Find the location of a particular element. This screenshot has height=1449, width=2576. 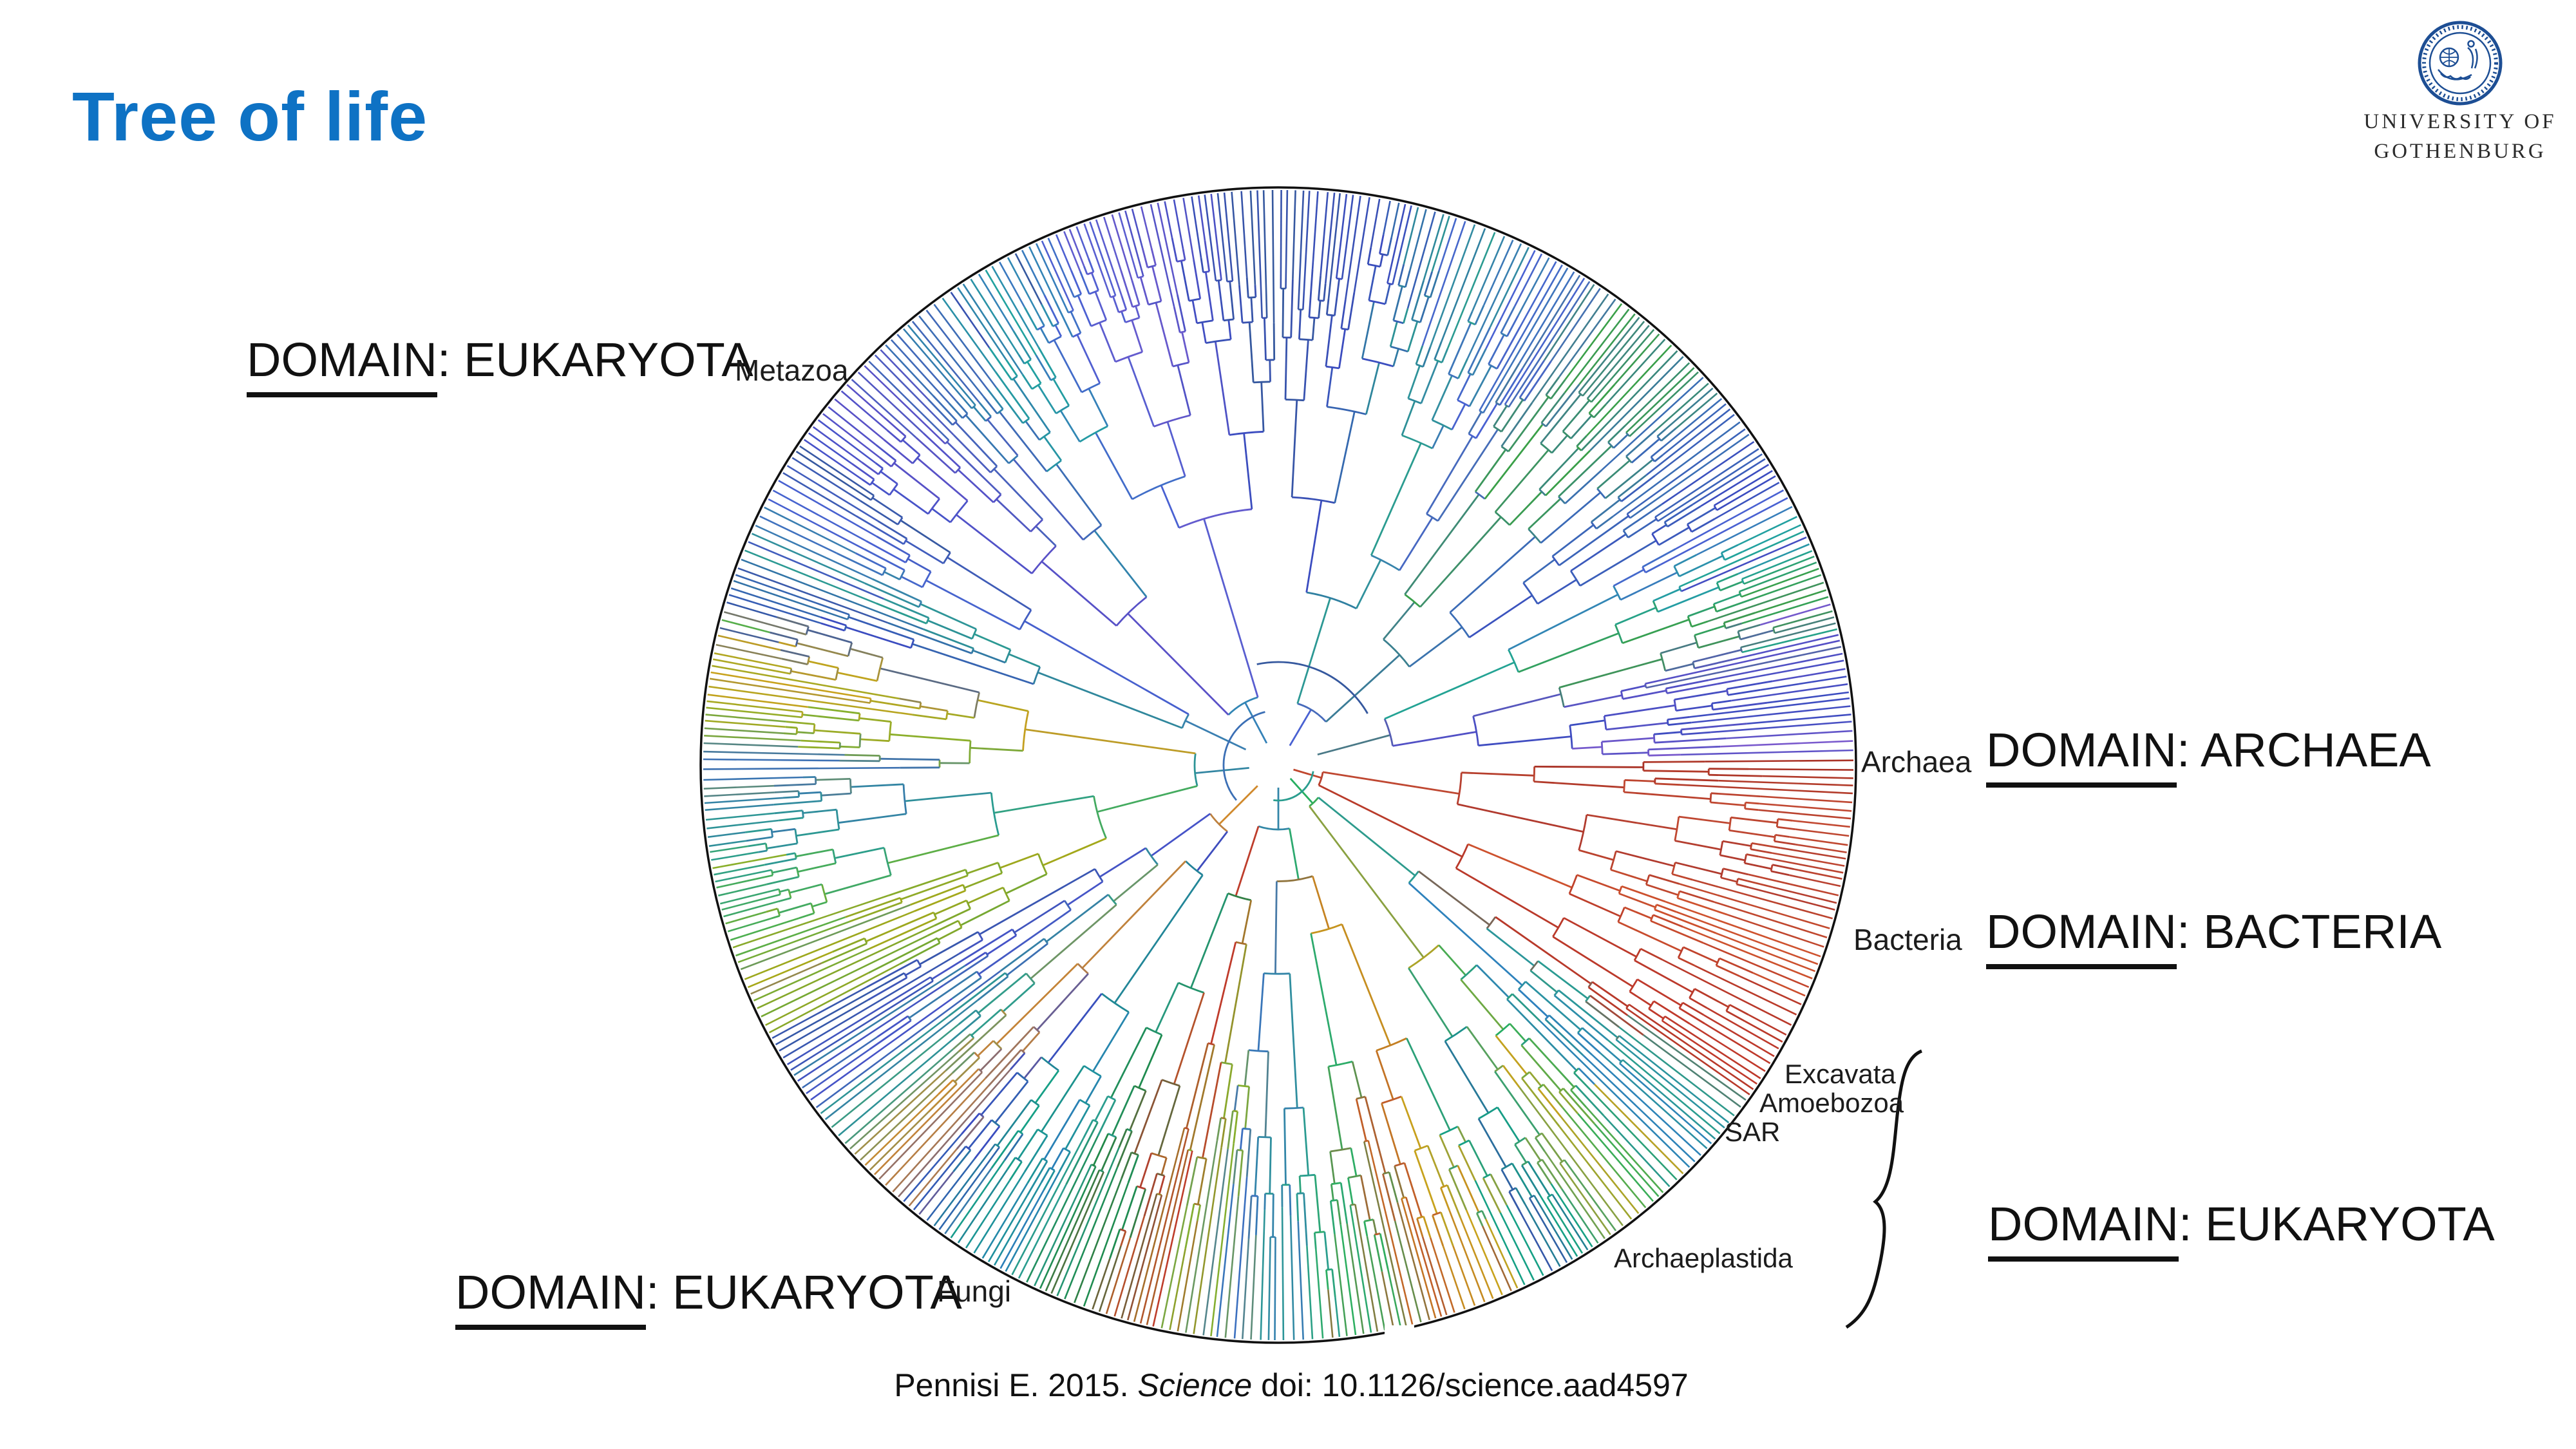

clade-label-sar: SAR is located at coordinates (1753, 1132).